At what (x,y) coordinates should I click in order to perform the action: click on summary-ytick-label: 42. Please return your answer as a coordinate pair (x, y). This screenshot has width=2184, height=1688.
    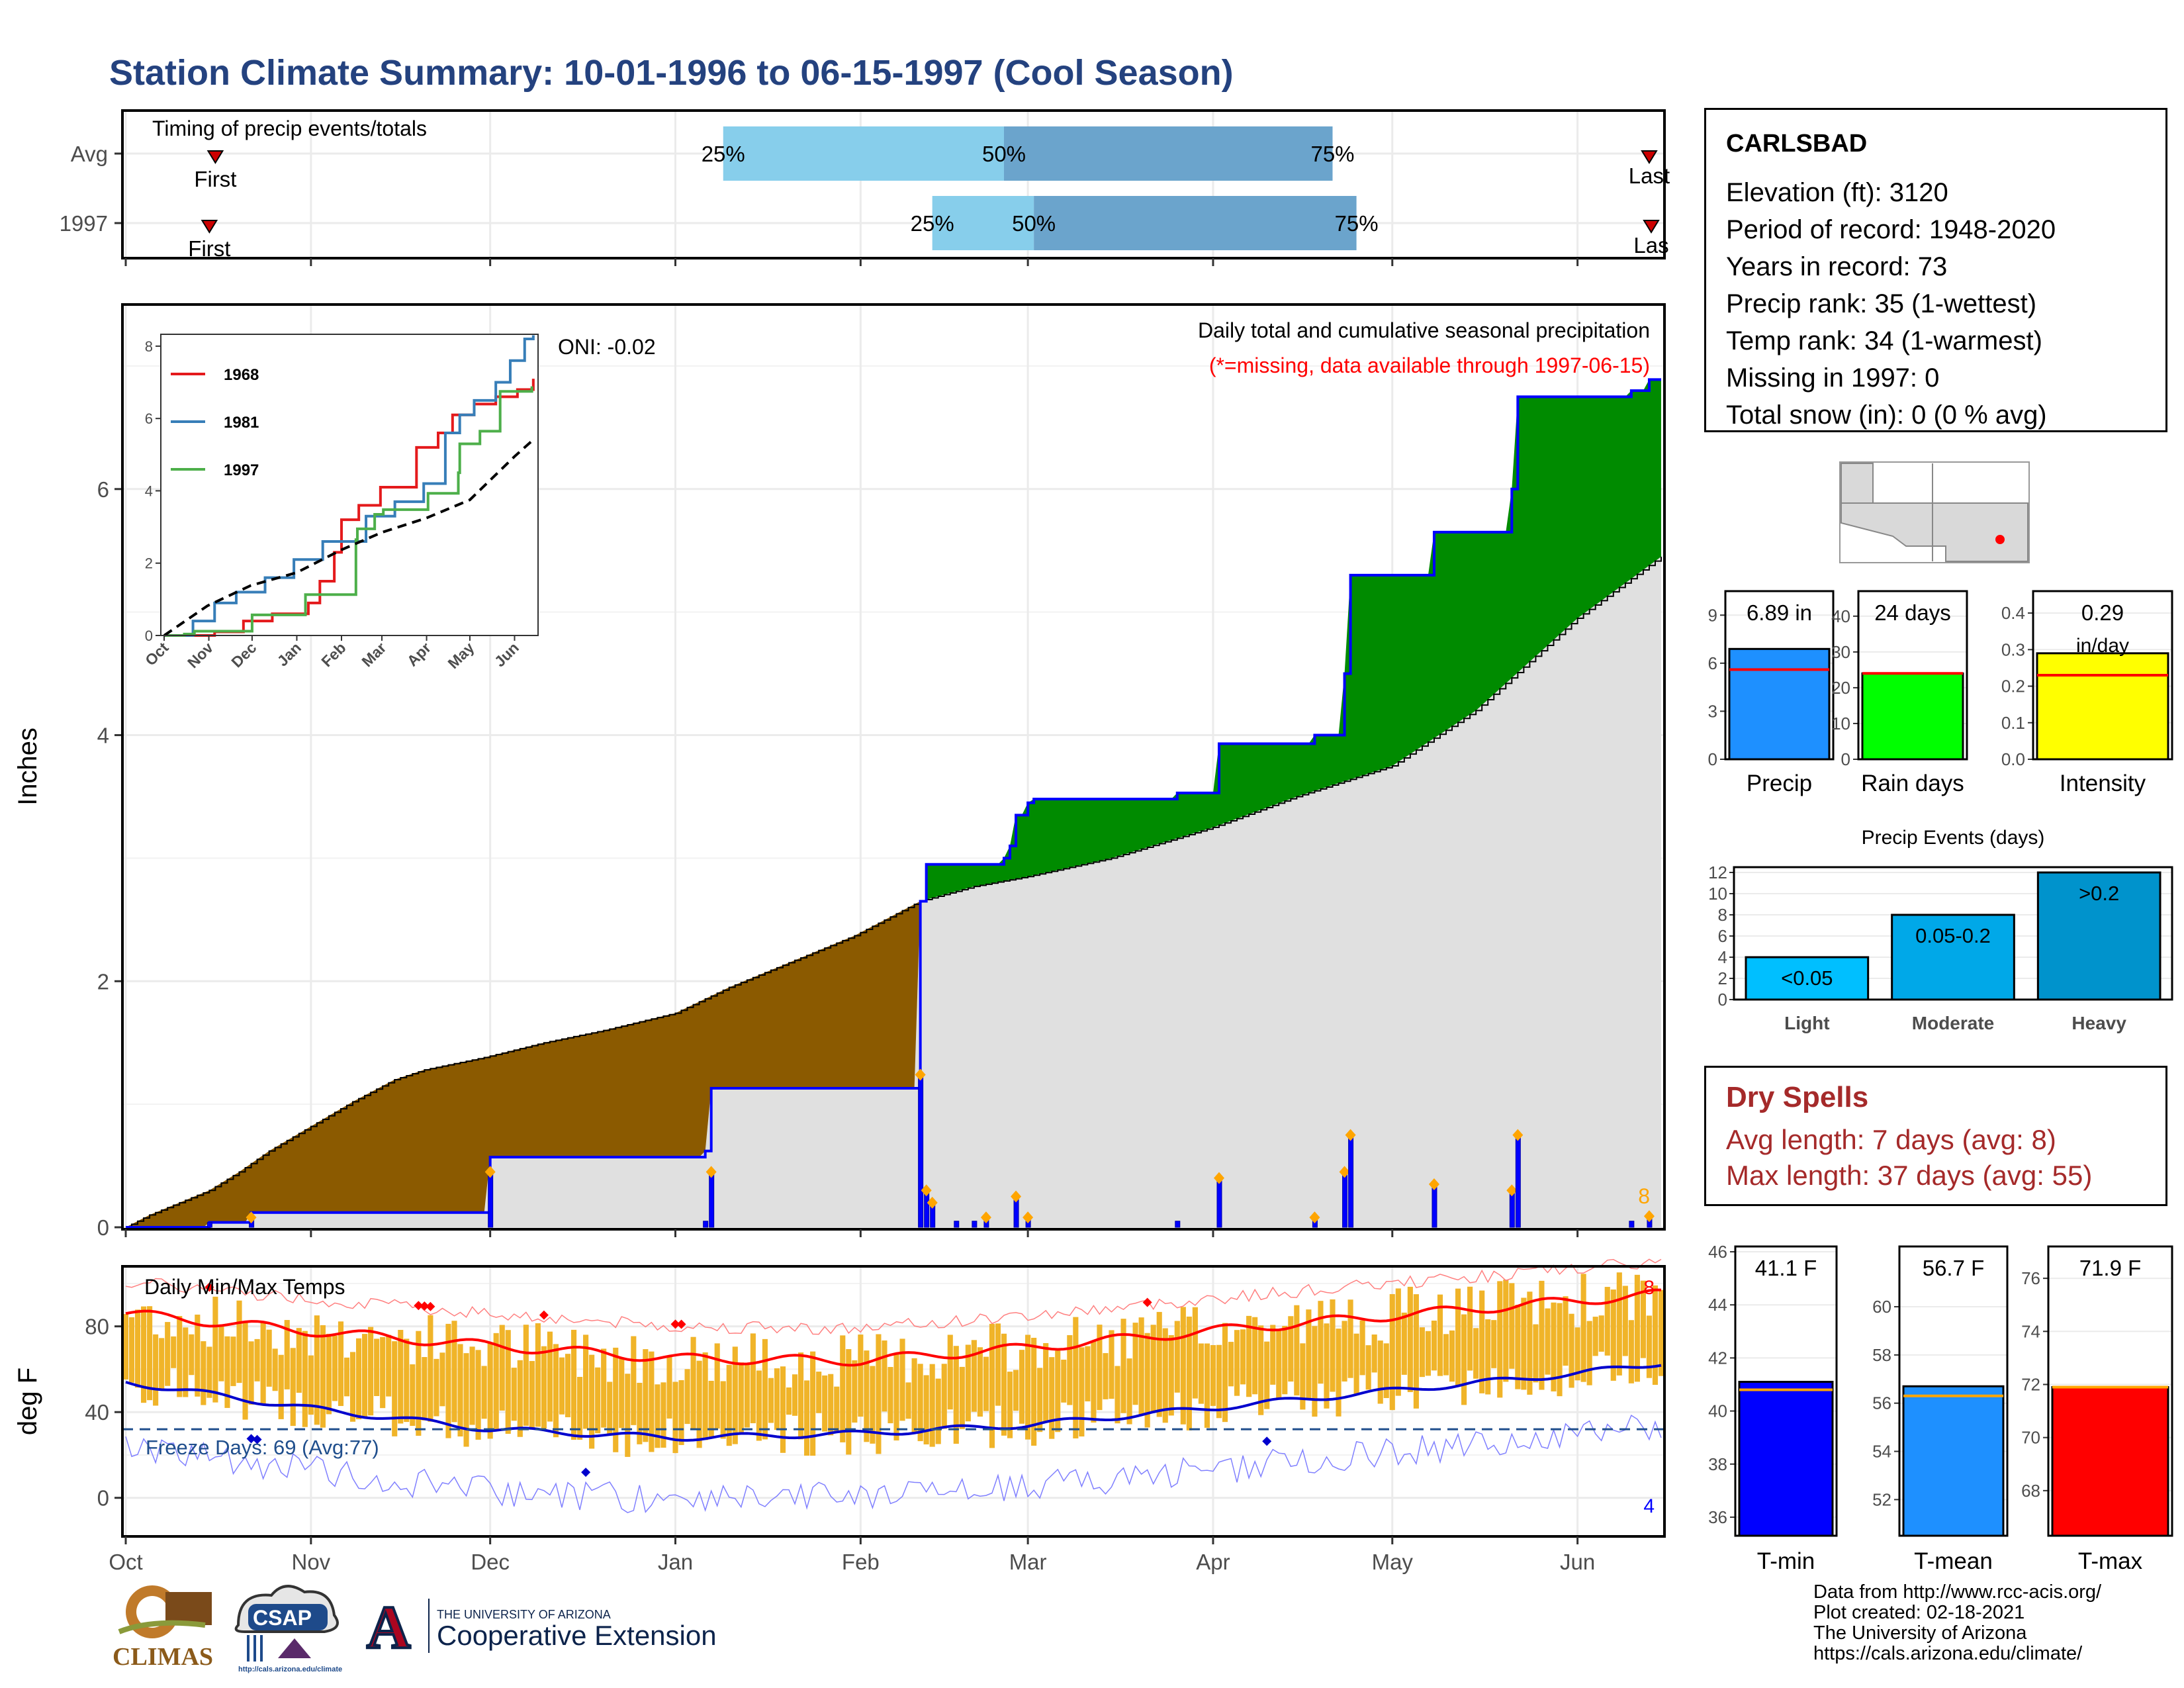
    Looking at the image, I should click on (1718, 1358).